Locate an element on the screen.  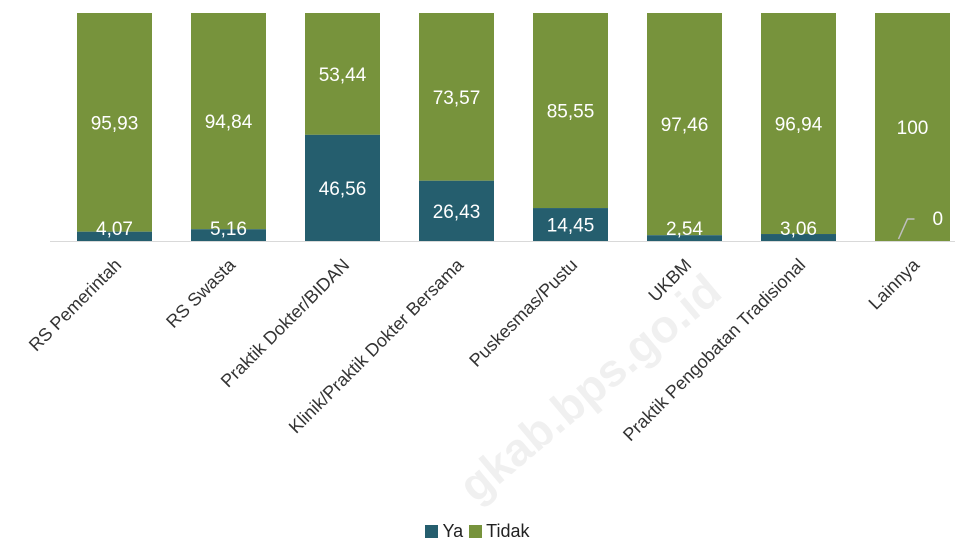
label-tidak-7: 96,94 is located at coordinates (799, 125).